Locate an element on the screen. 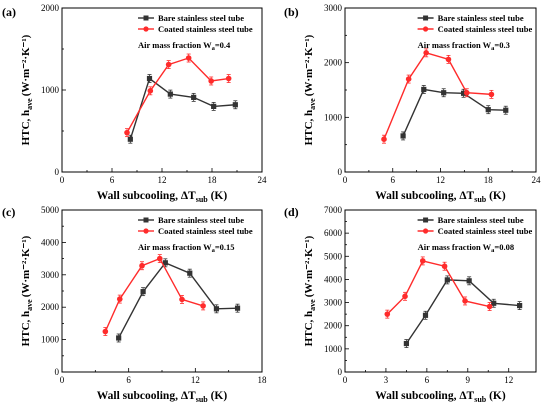 The height and width of the screenshot is (404, 550). air-mass-annotation: Air mass fraction Wa=0.3 is located at coordinates (464, 46).